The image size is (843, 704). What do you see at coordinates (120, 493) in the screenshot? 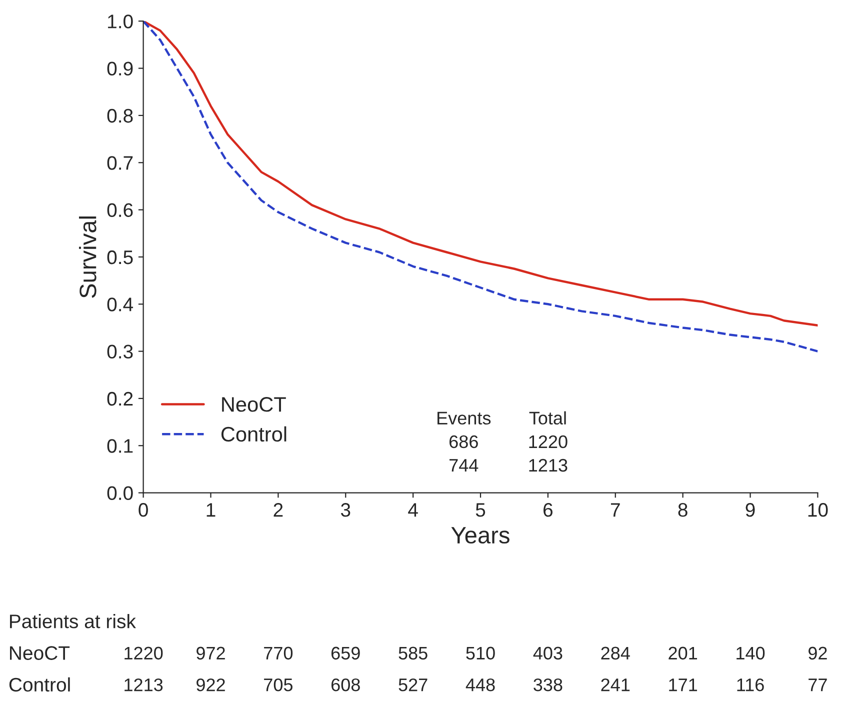
I see `y-tick-label: 0.0` at bounding box center [120, 493].